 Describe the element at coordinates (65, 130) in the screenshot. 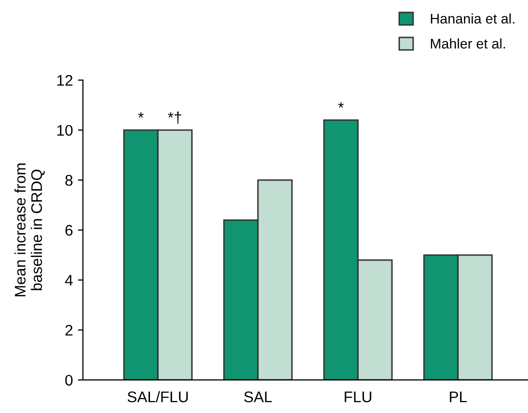

I see `y-tick-label: 10` at that location.